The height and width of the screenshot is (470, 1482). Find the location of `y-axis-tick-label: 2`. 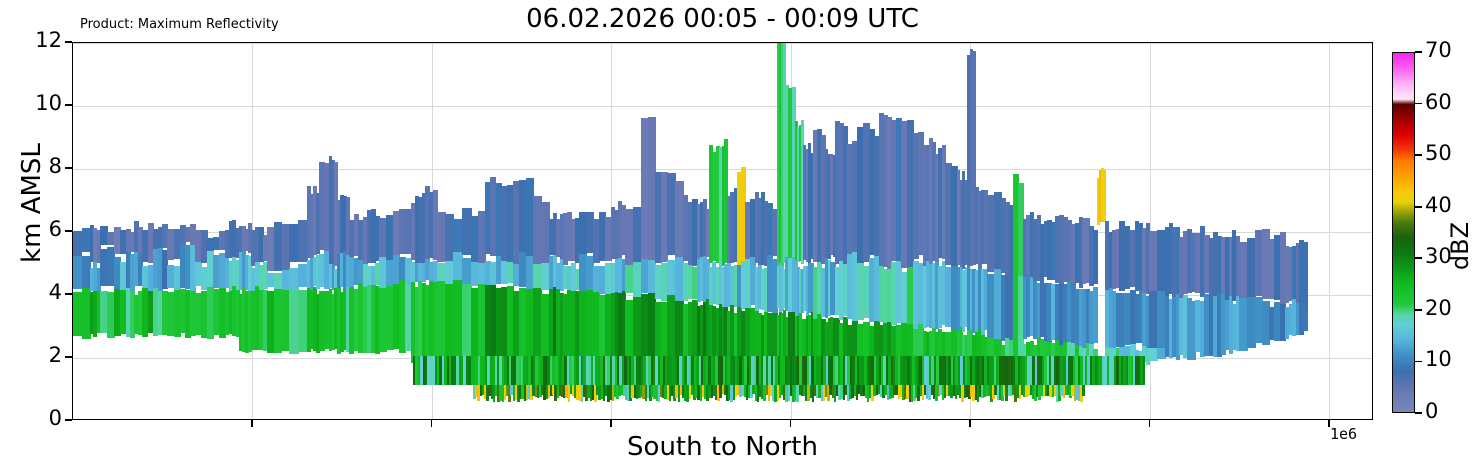

y-axis-tick-label: 2 is located at coordinates (55, 355).